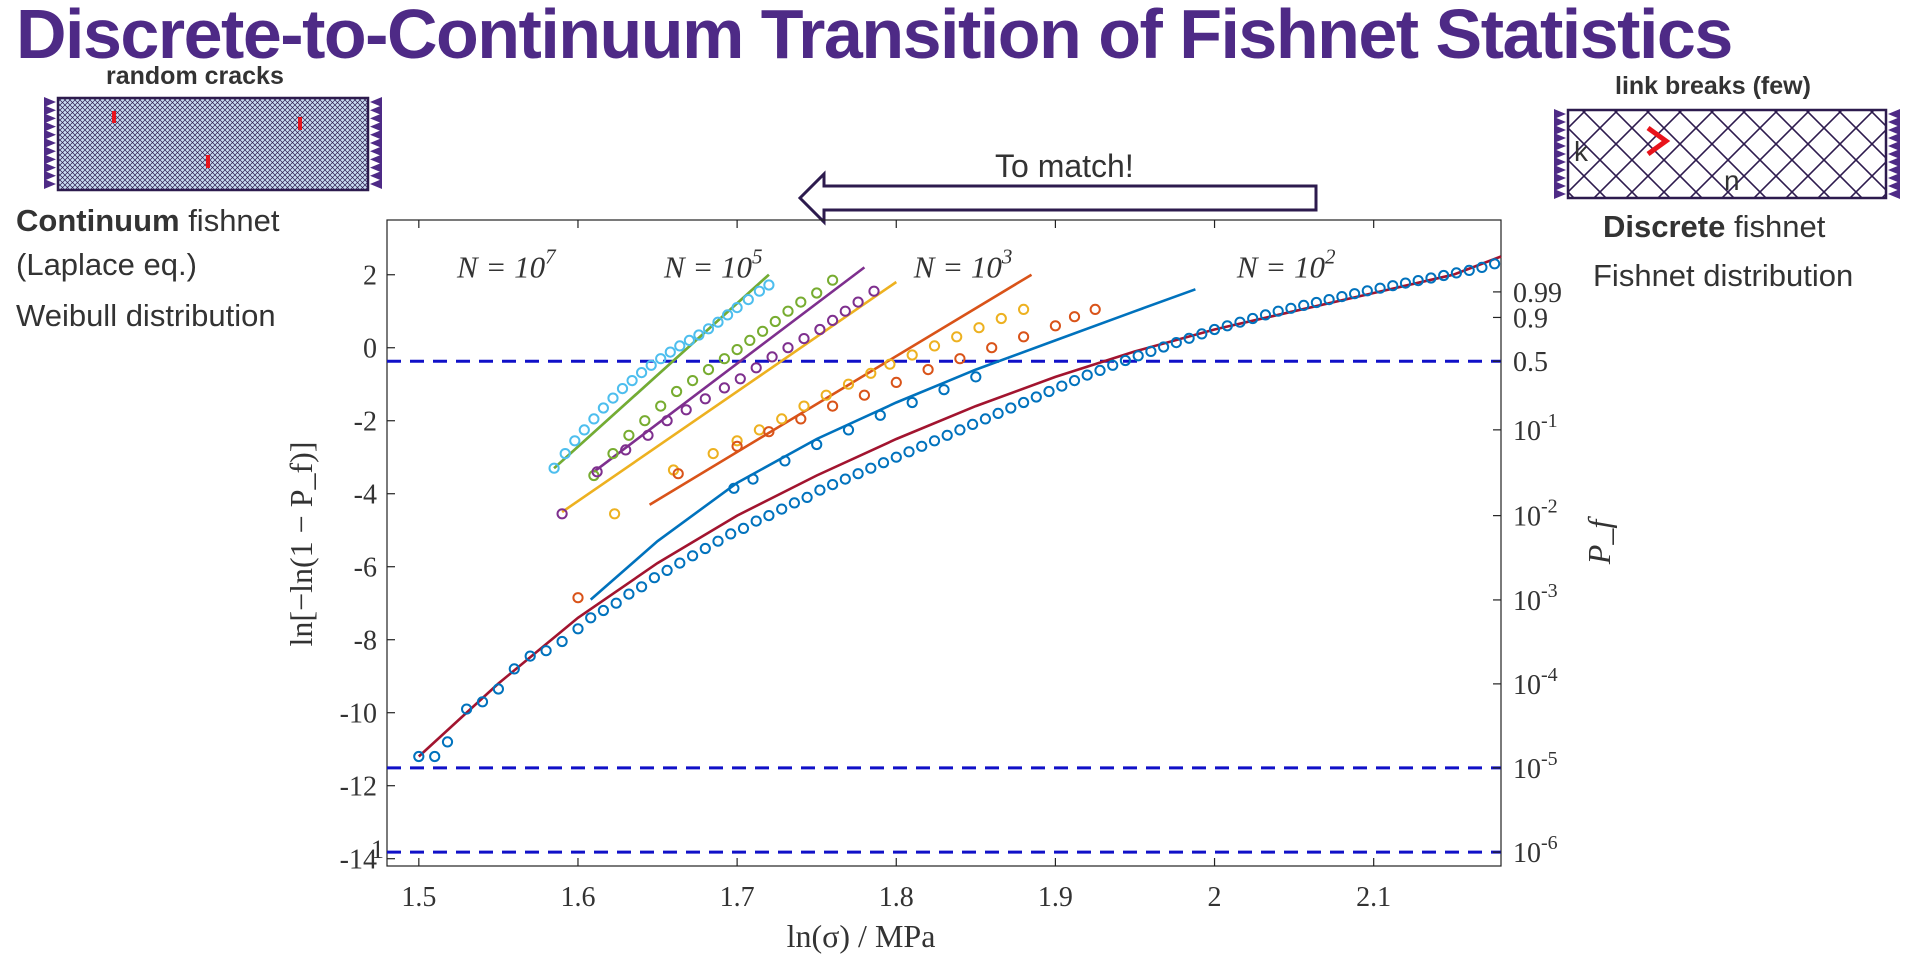 This screenshot has width=1905, height=954. Describe the element at coordinates (1535, 766) in the screenshot. I see `y2-tick-label: 10⁻⁵` at that location.